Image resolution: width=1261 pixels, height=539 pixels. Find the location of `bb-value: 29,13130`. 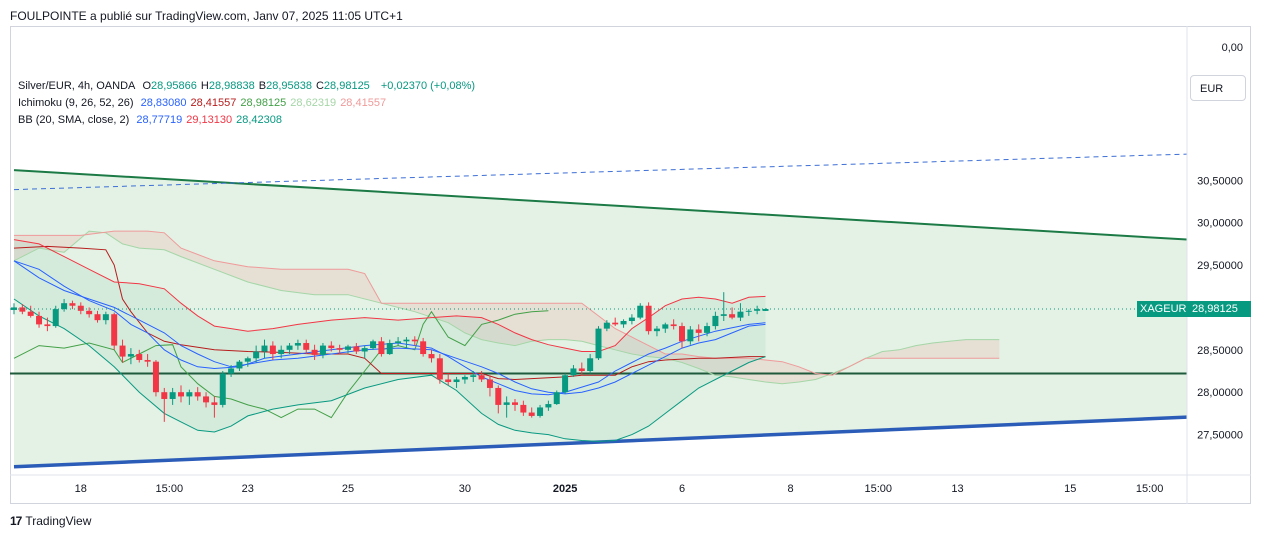

bb-value: 29,13130 is located at coordinates (209, 120).